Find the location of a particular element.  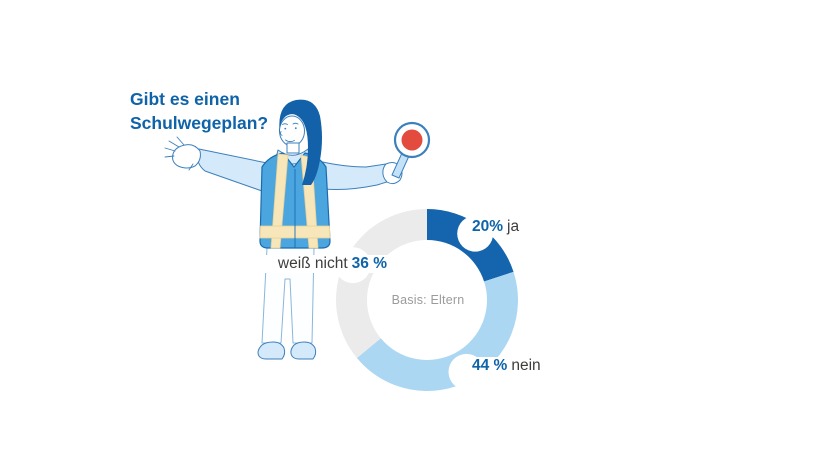

right-shoe is located at coordinates (303, 350).